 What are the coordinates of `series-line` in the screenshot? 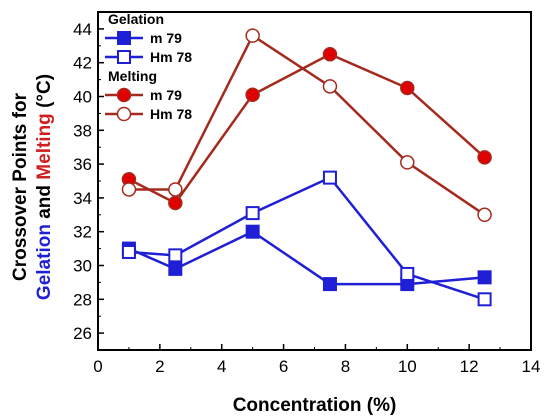 It's located at (306, 258).